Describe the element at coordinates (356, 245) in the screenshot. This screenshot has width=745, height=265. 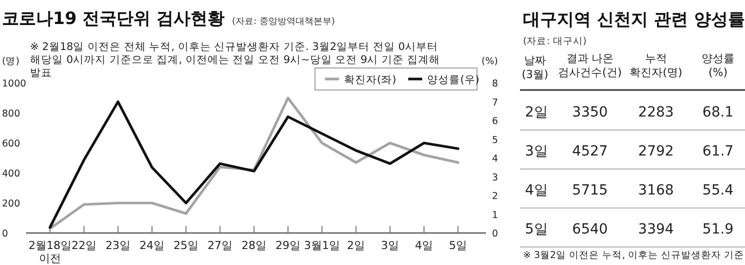
I see `x-tick-label: 2일` at that location.